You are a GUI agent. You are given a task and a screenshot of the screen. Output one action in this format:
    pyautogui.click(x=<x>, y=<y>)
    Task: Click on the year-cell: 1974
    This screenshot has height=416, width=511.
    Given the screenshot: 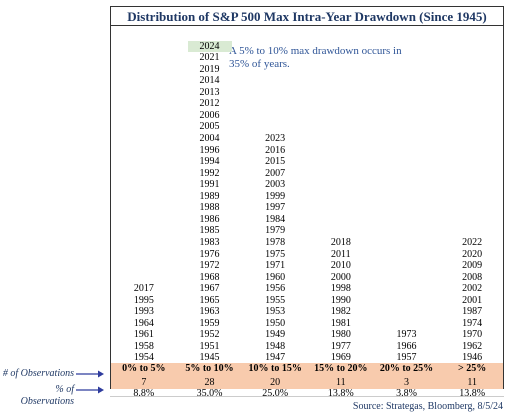 What is the action you would take?
    pyautogui.click(x=472, y=323)
    